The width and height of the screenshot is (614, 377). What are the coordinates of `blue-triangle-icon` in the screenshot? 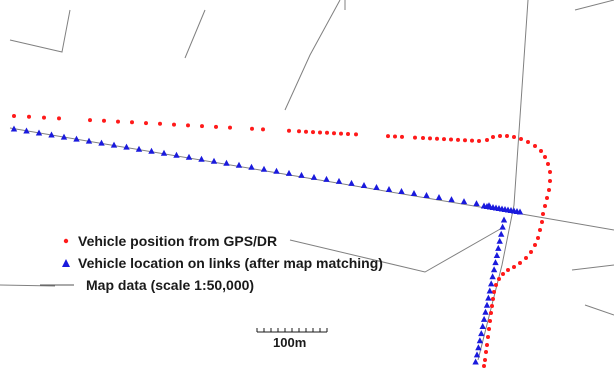 It's located at (66, 263).